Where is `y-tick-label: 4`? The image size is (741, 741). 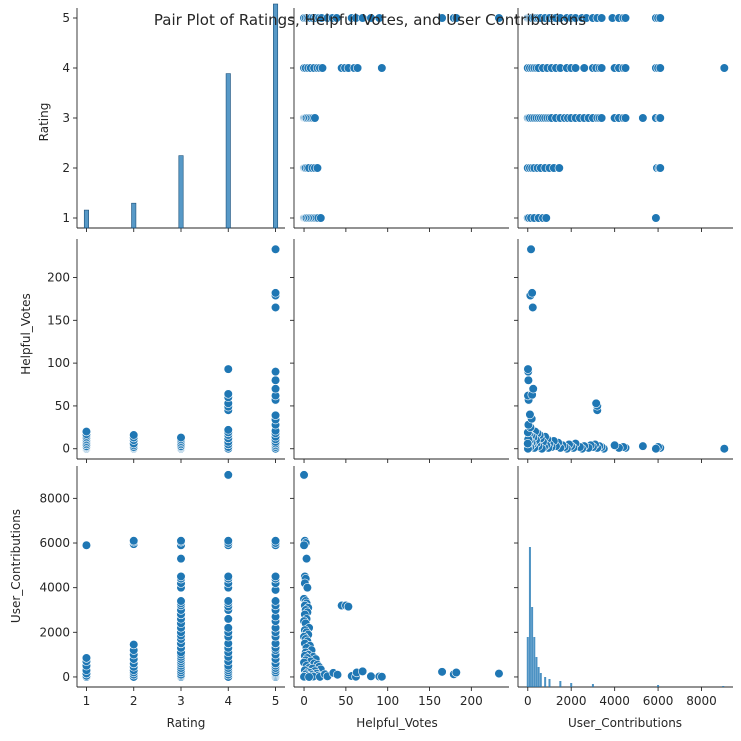
y-tick-label: 4 is located at coordinates (66, 68).